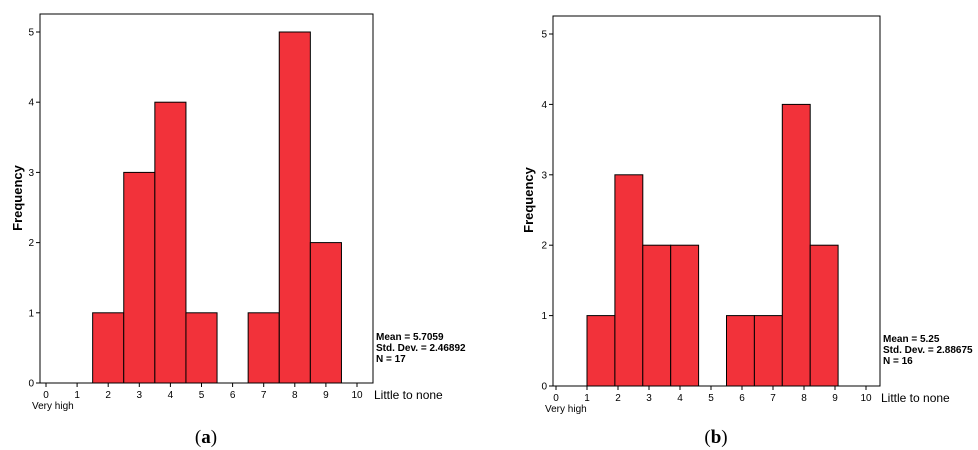 This screenshot has height=450, width=978. What do you see at coordinates (421, 348) in the screenshot?
I see `stats-line: Std. Dev. = 2.46892` at bounding box center [421, 348].